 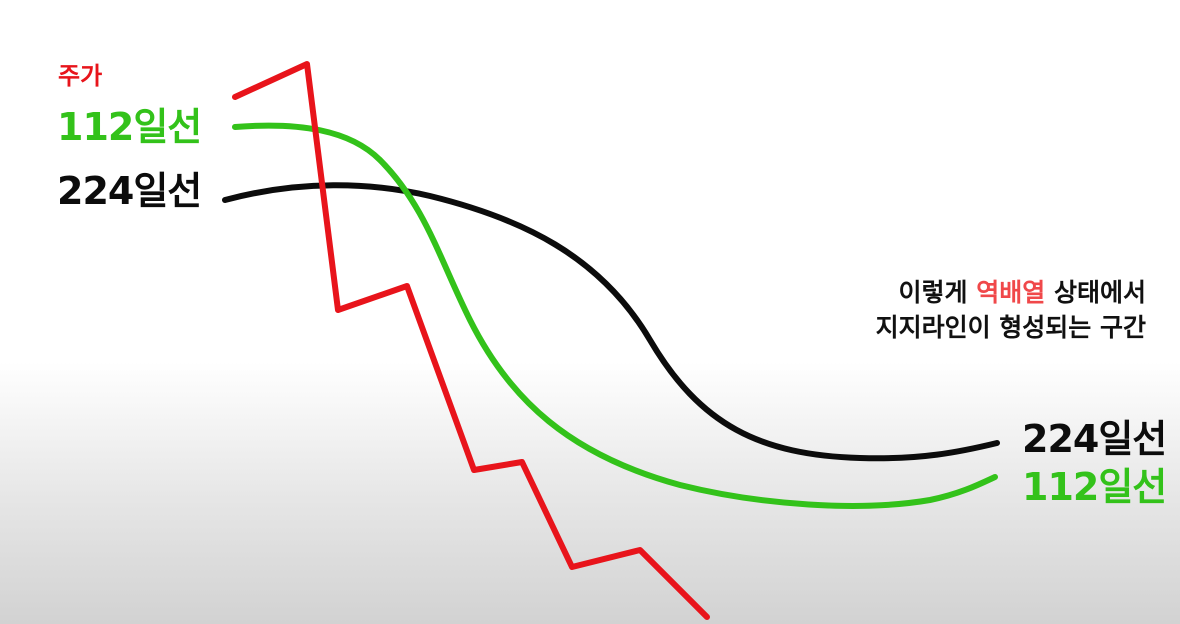 I want to click on price-label: 주가, so click(x=80, y=76).